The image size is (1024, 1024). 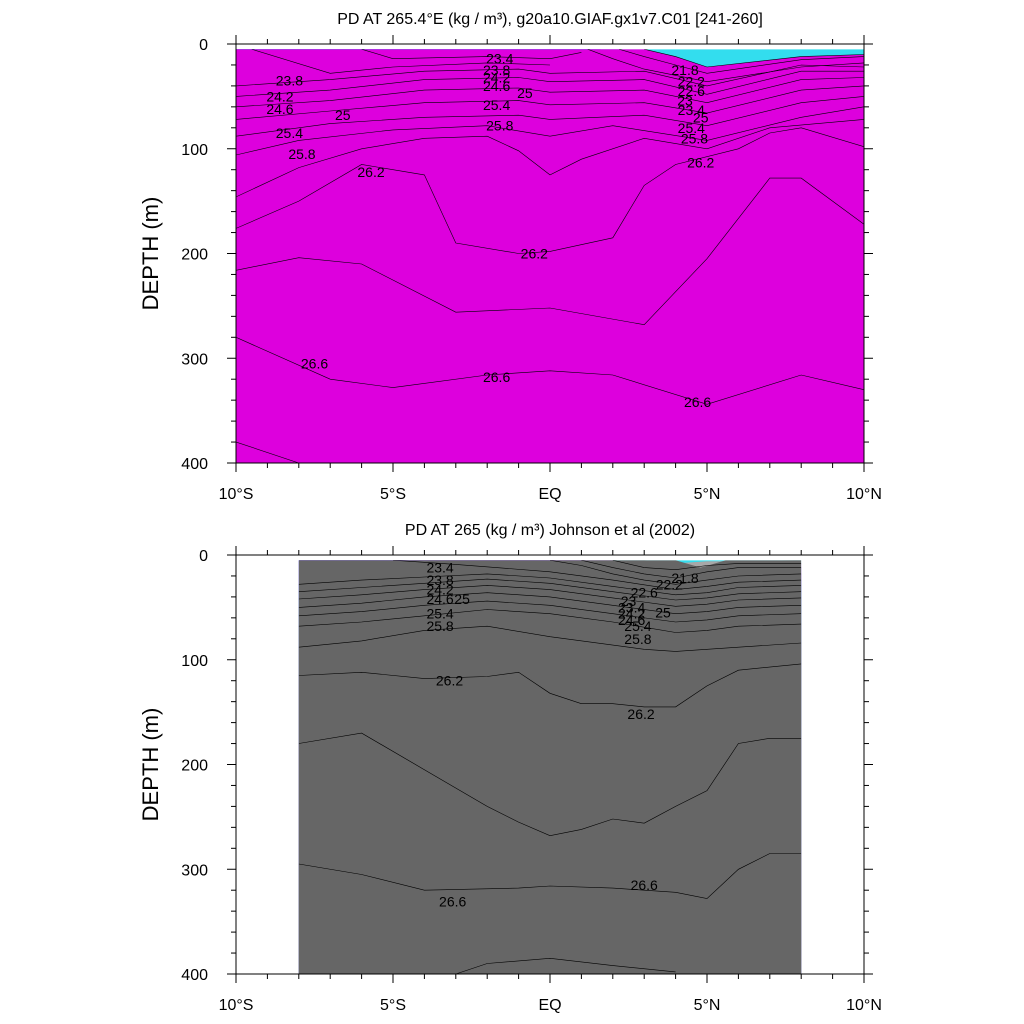 What do you see at coordinates (150, 254) in the screenshot?
I see `y-axis-label: DEPTH (m)` at bounding box center [150, 254].